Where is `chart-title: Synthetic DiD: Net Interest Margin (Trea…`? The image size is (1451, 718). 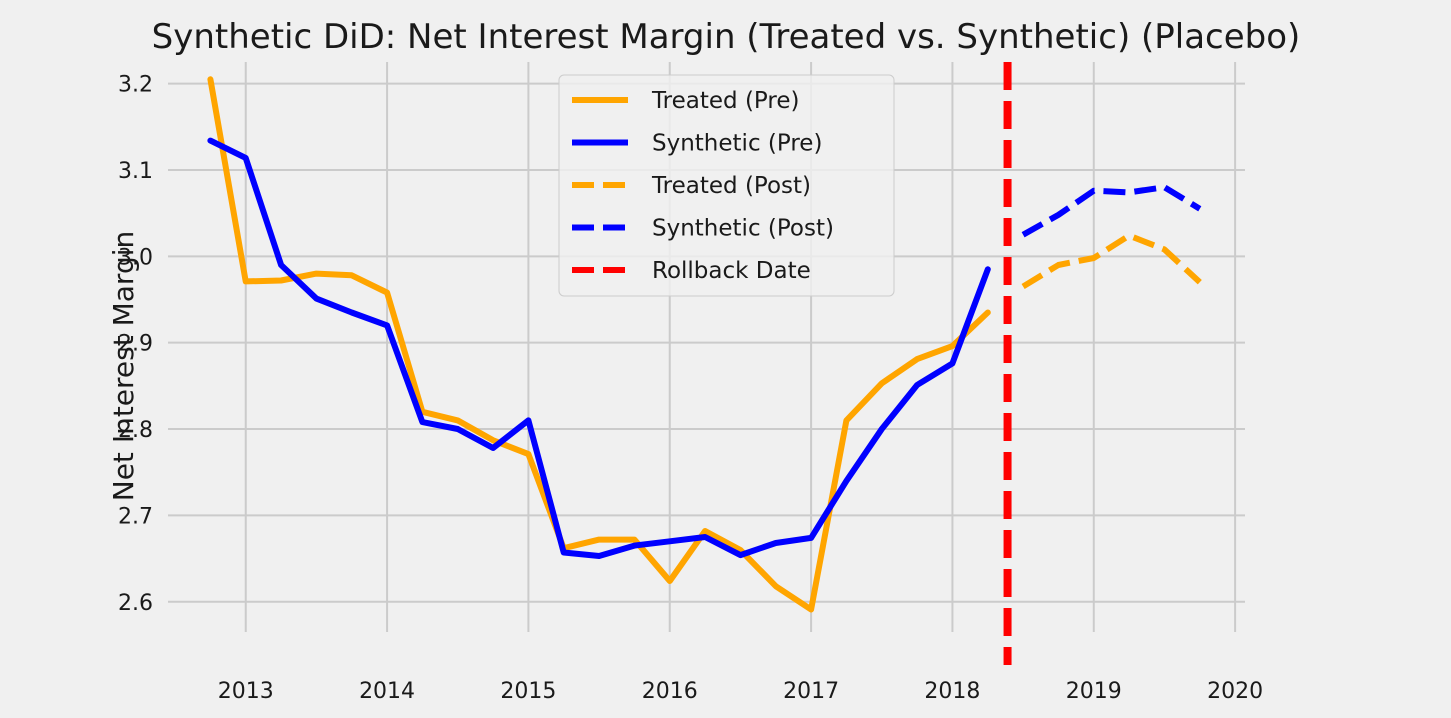 chart-title: Synthetic DiD: Net Interest Margin (Trea… is located at coordinates (726, 37).